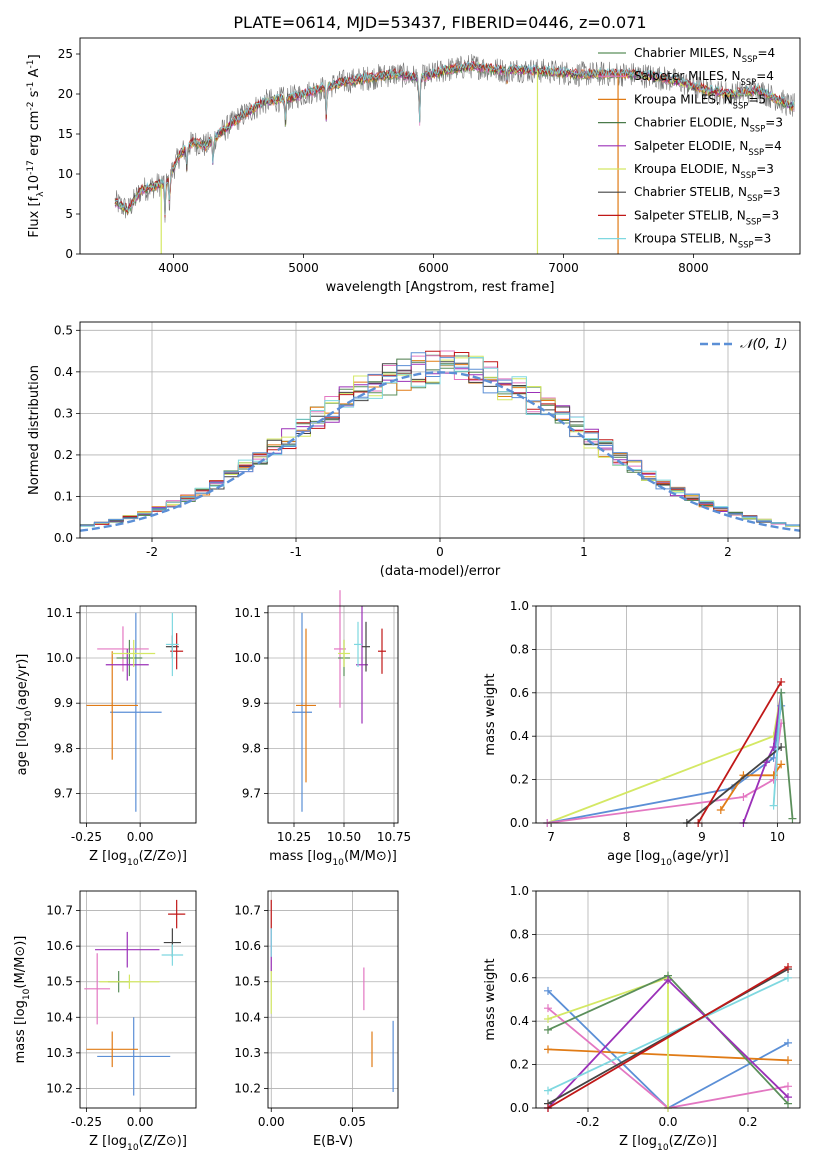  I want to click on legend-entry: Salpeter MILES, NSSP=4, so click(704, 78).